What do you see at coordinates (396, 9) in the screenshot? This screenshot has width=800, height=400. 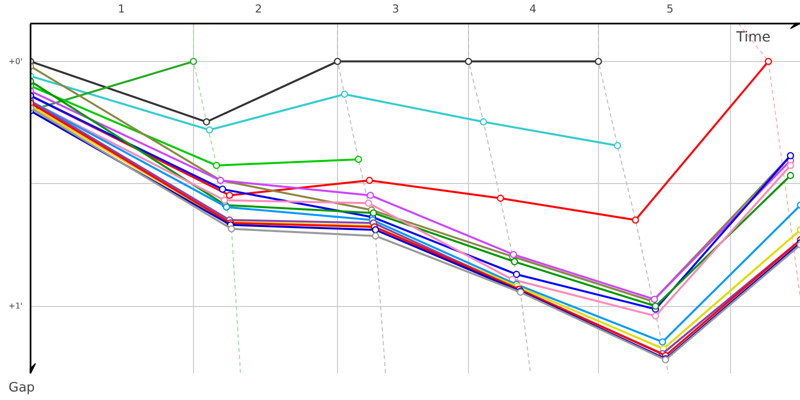 I see `x-tick-label: 3` at bounding box center [396, 9].